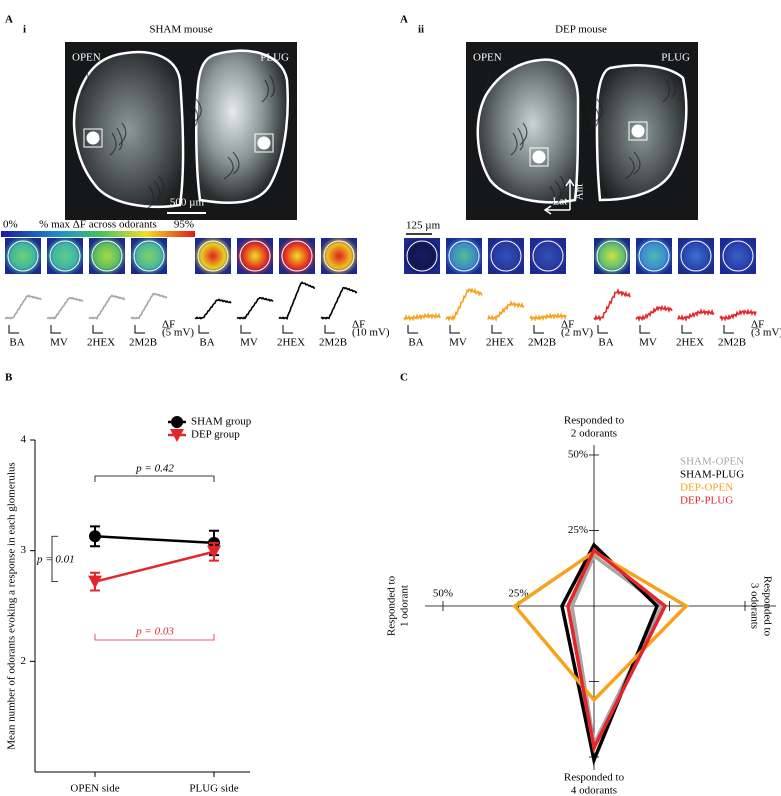 This screenshot has width=781, height=796. I want to click on radar-axis-label: 2 odorants, so click(594, 434).